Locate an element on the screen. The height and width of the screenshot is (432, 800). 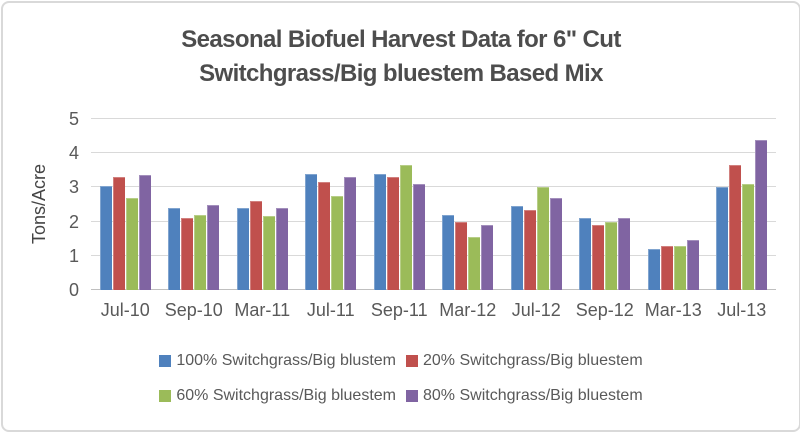
x-category-label: Sep-11 is located at coordinates (399, 310).